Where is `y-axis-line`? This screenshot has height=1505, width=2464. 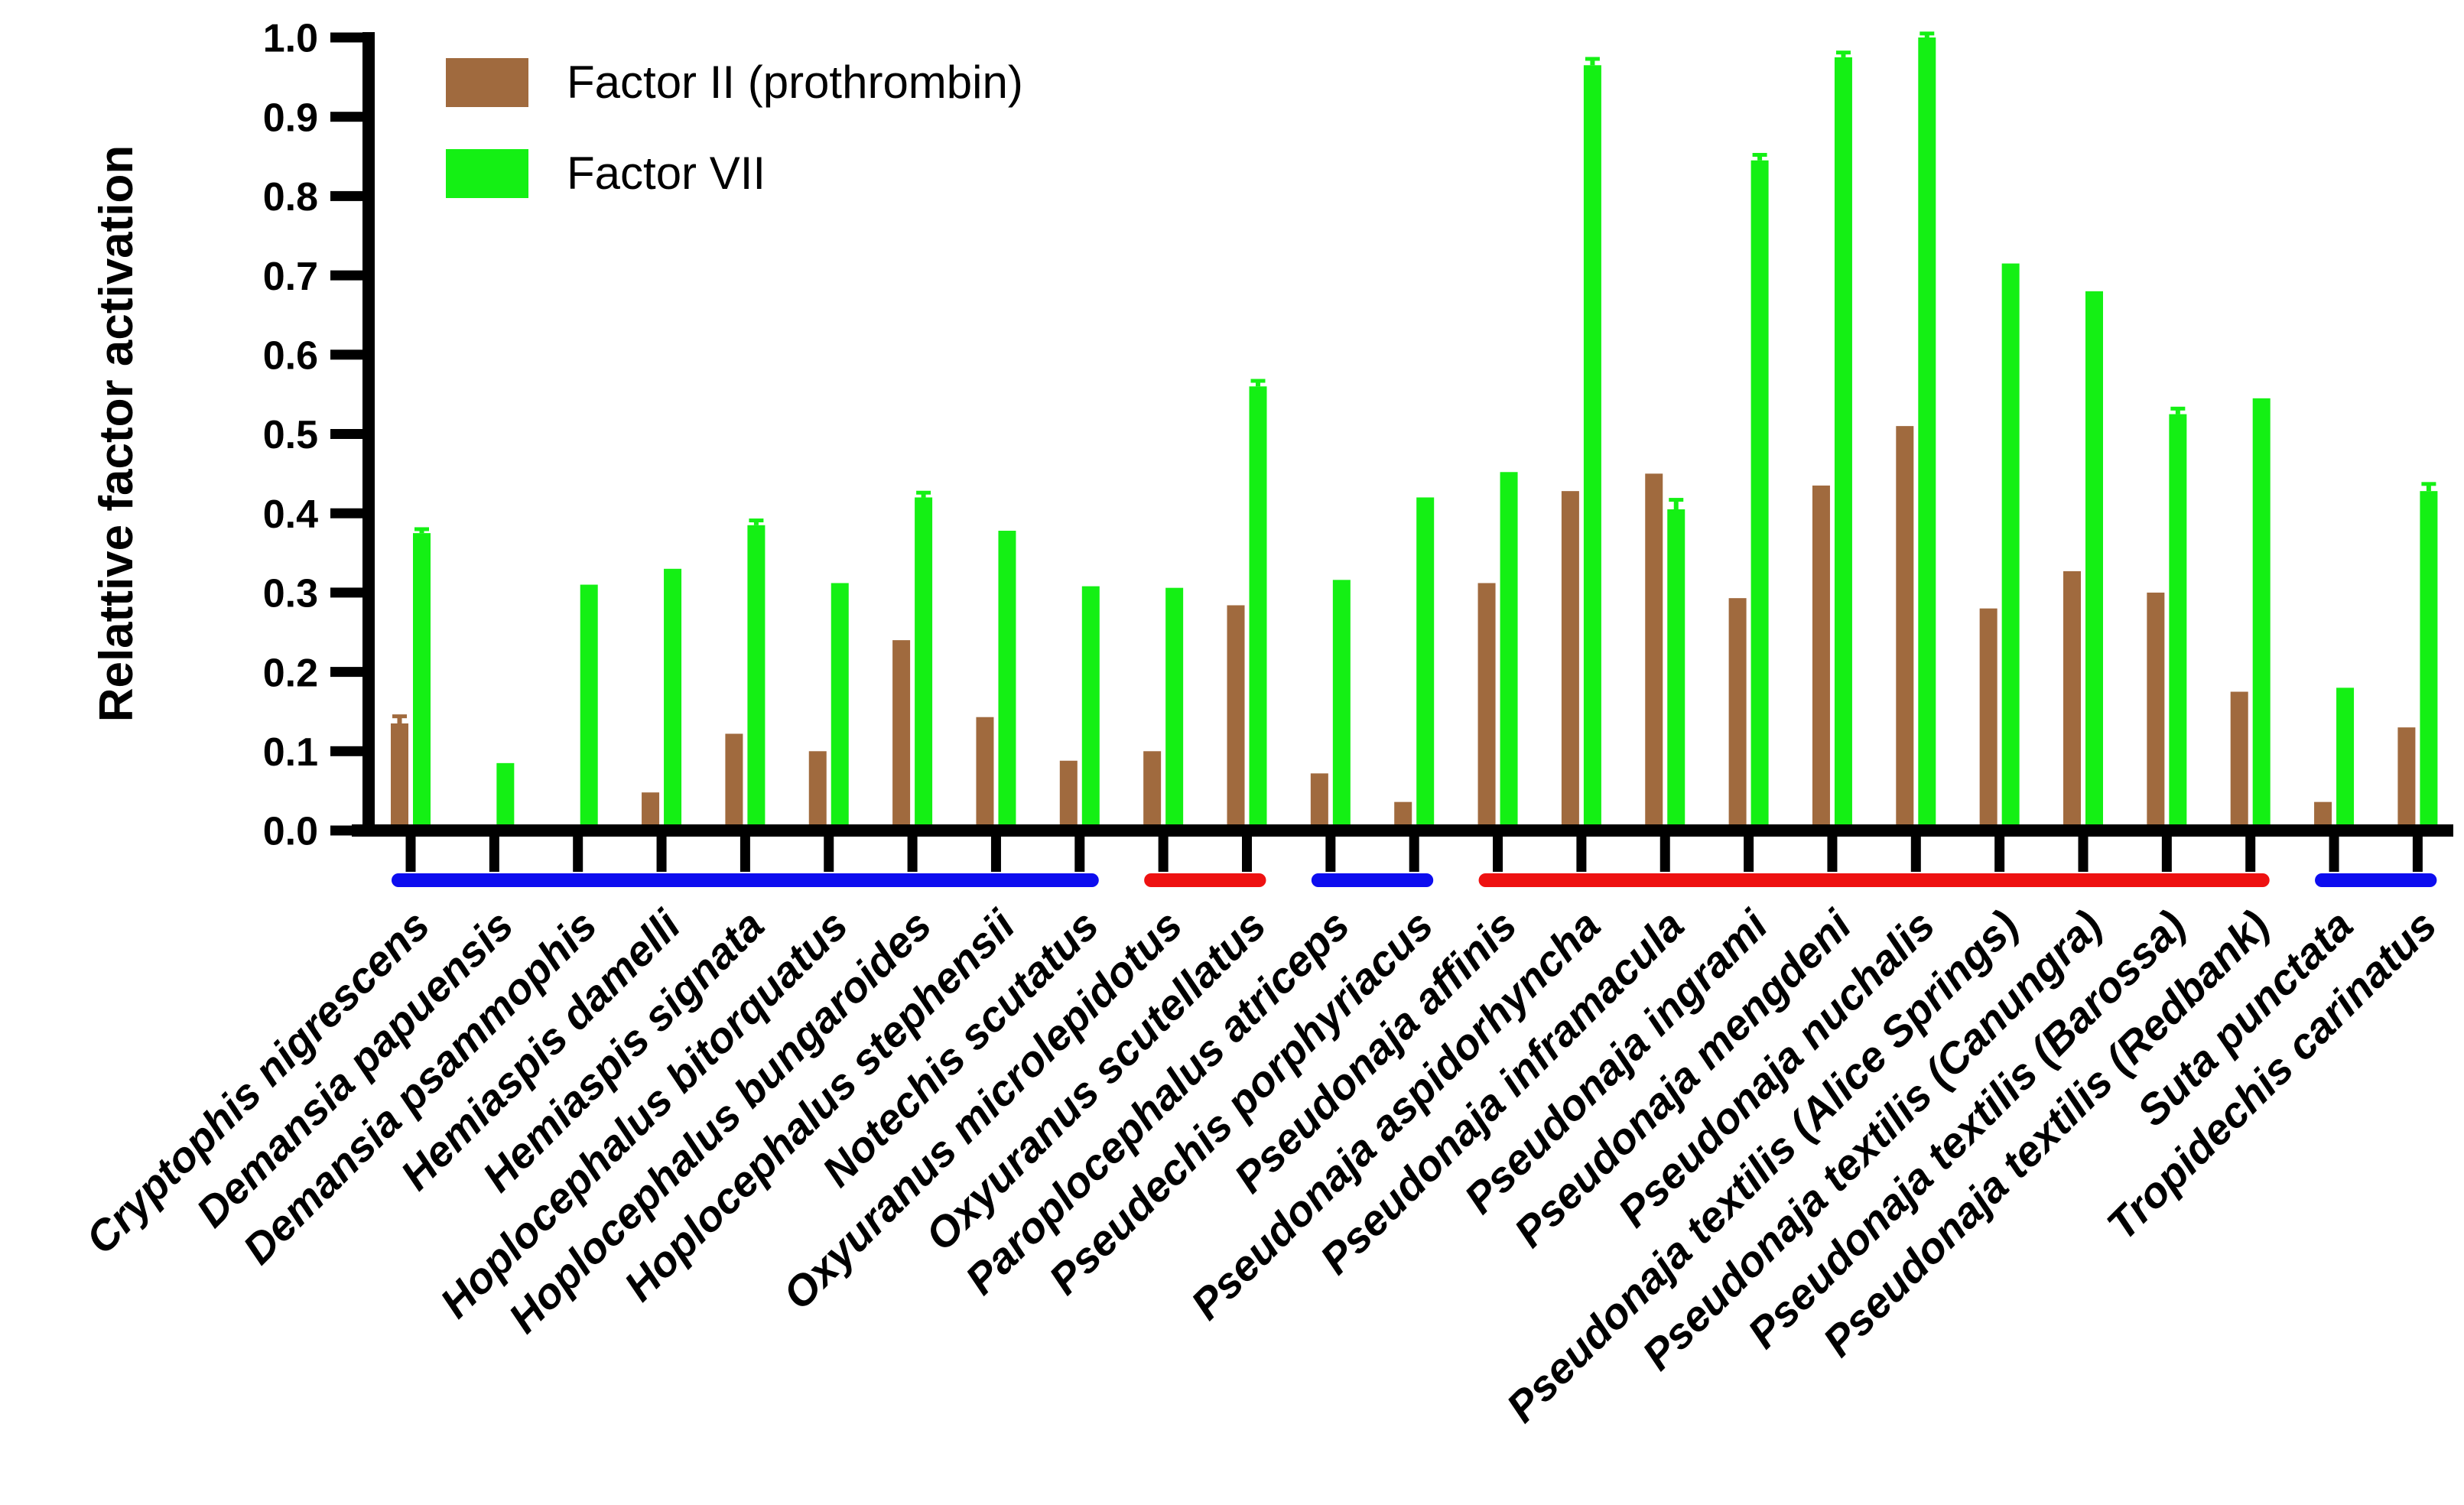 y-axis-line is located at coordinates (368, 434).